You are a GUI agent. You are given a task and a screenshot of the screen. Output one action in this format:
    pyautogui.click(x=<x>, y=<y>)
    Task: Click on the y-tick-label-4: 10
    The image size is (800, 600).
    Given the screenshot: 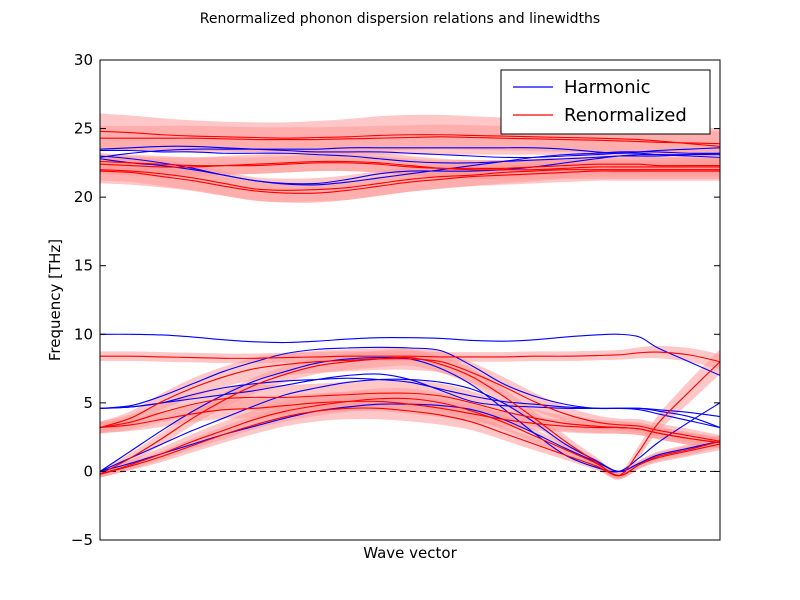 What is the action you would take?
    pyautogui.click(x=83, y=334)
    